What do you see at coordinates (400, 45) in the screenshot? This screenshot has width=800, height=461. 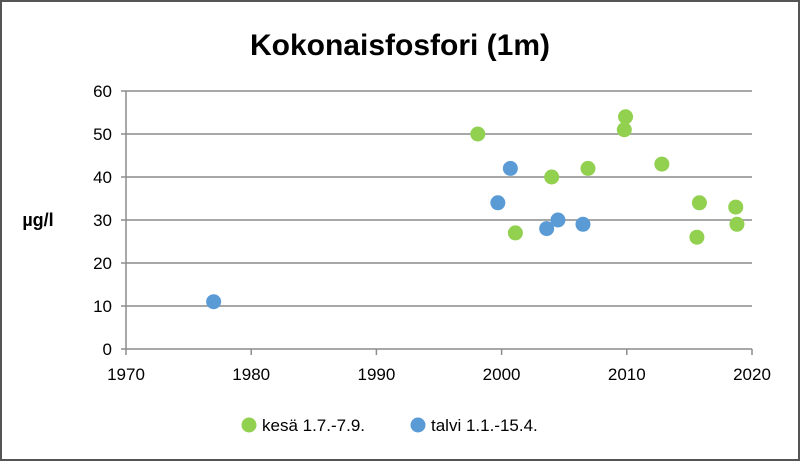 I see `chart-title: Kokonaisfosfori (1m)` at bounding box center [400, 45].